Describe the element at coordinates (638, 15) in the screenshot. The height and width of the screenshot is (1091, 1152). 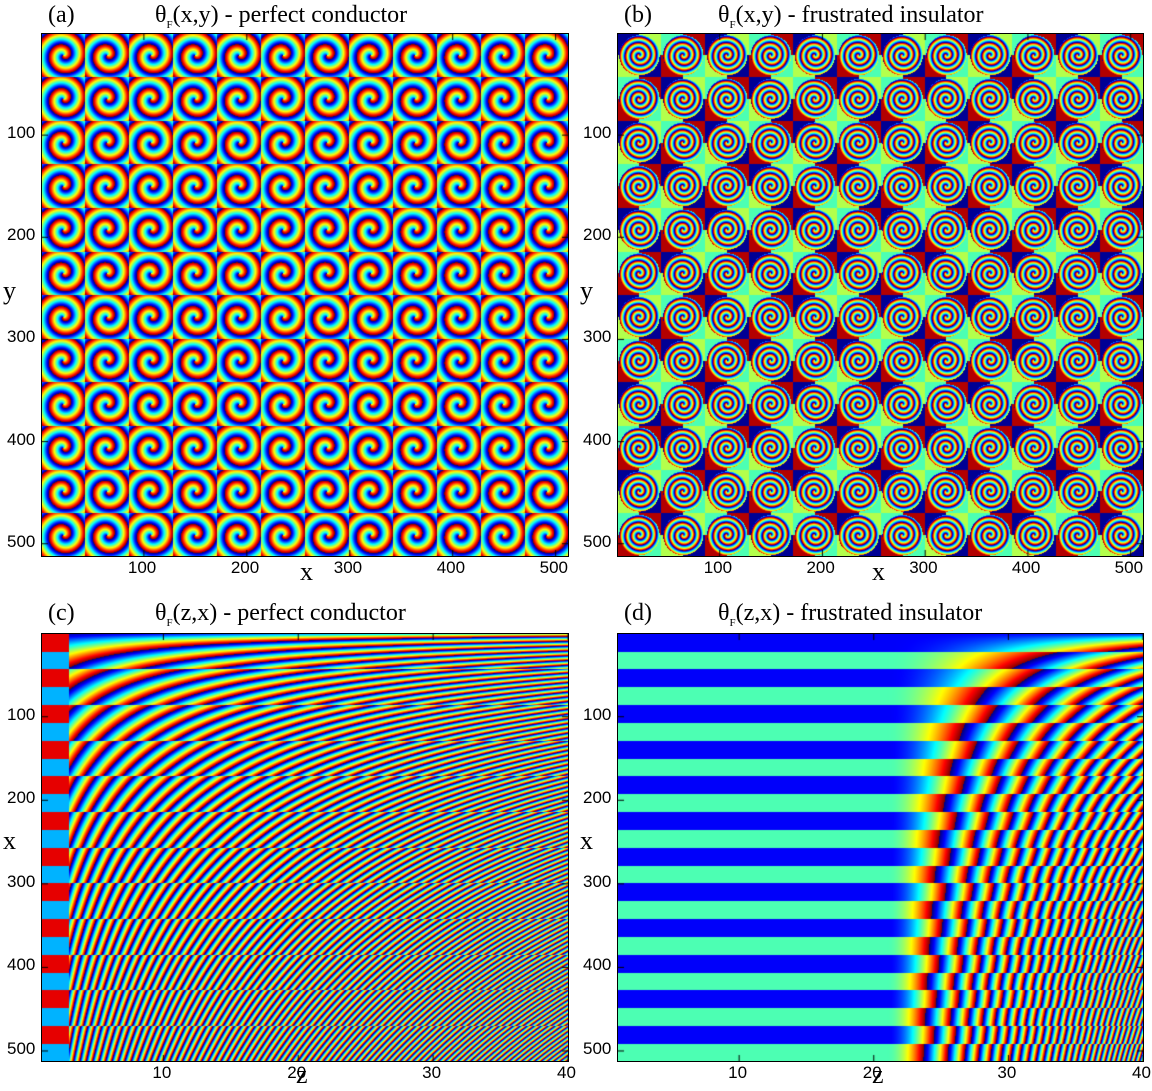
I see `panel-label: (b)` at that location.